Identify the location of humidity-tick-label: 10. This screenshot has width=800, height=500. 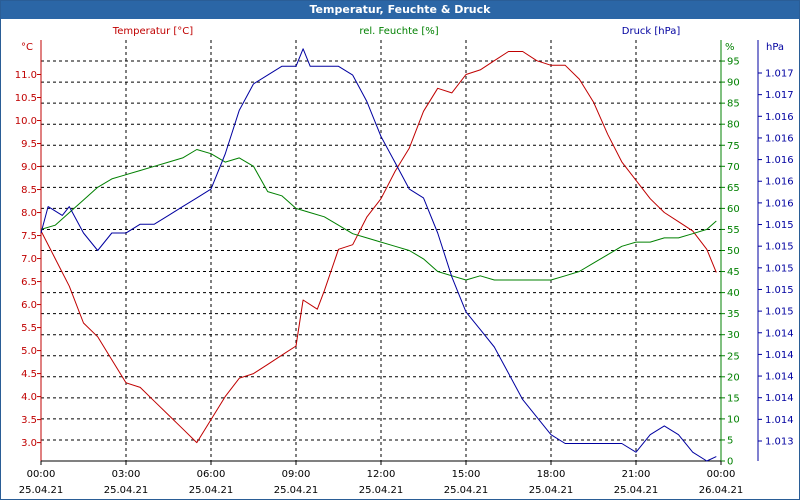
(733, 419).